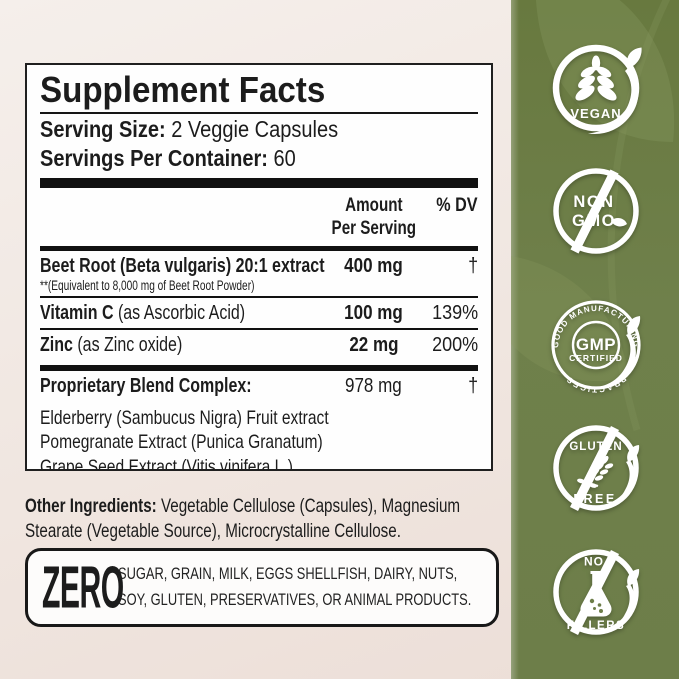 This screenshot has width=679, height=679. Describe the element at coordinates (595, 447) in the screenshot. I see `gluten-free-line1: GLUTEN` at that location.